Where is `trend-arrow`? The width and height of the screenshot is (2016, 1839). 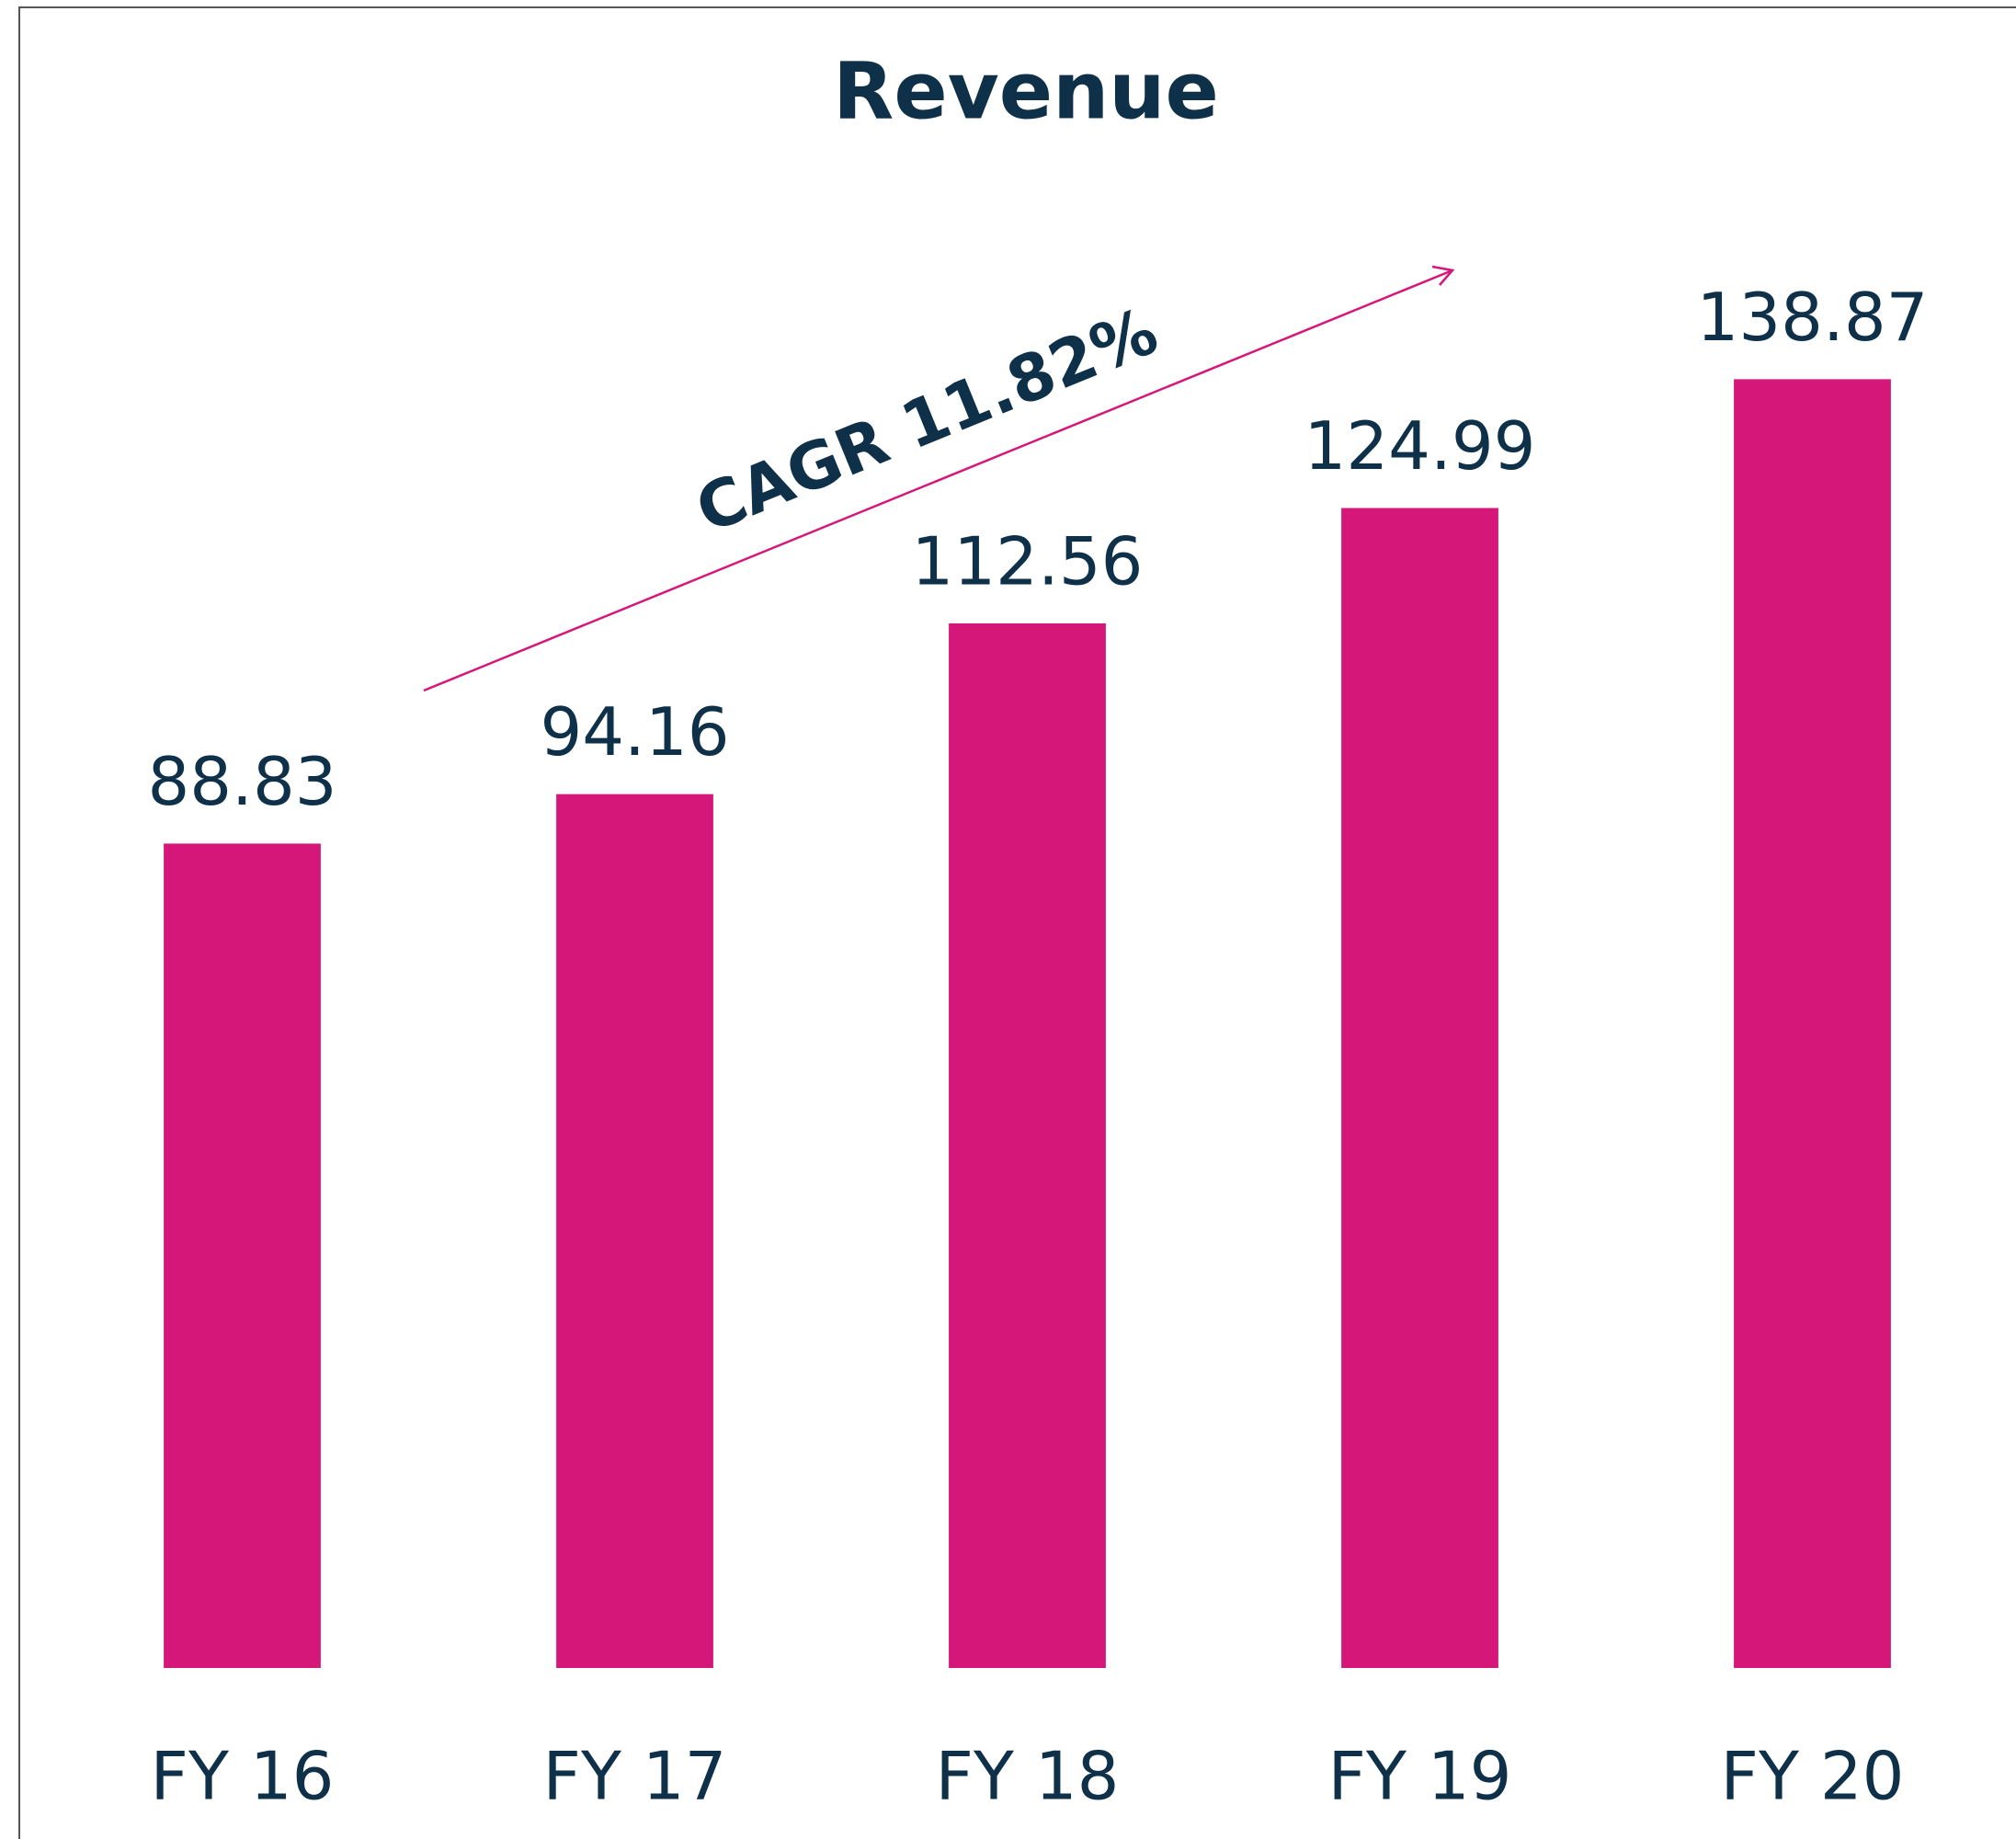
trend-arrow is located at coordinates (938, 480).